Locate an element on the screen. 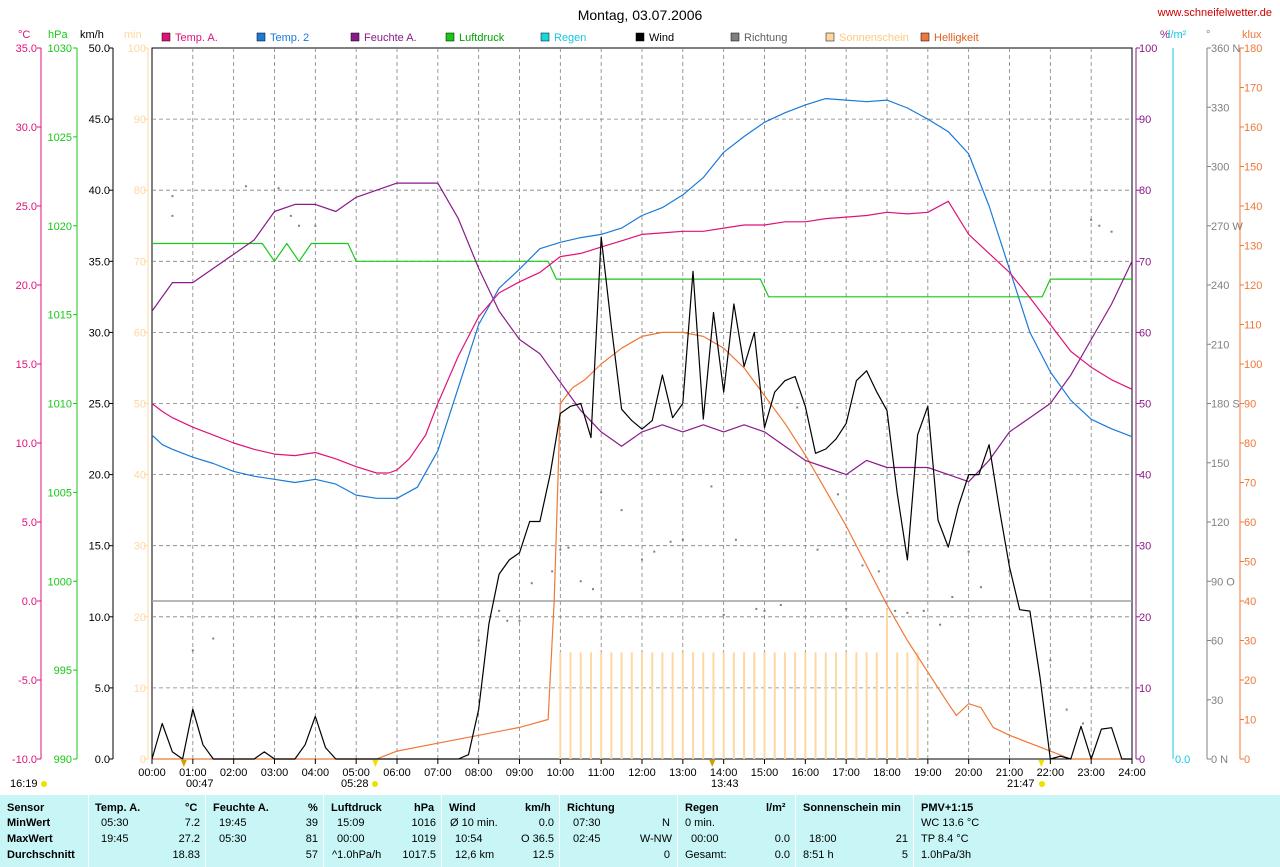 This screenshot has height=867, width=1280. sunset-icon is located at coordinates (1042, 784).